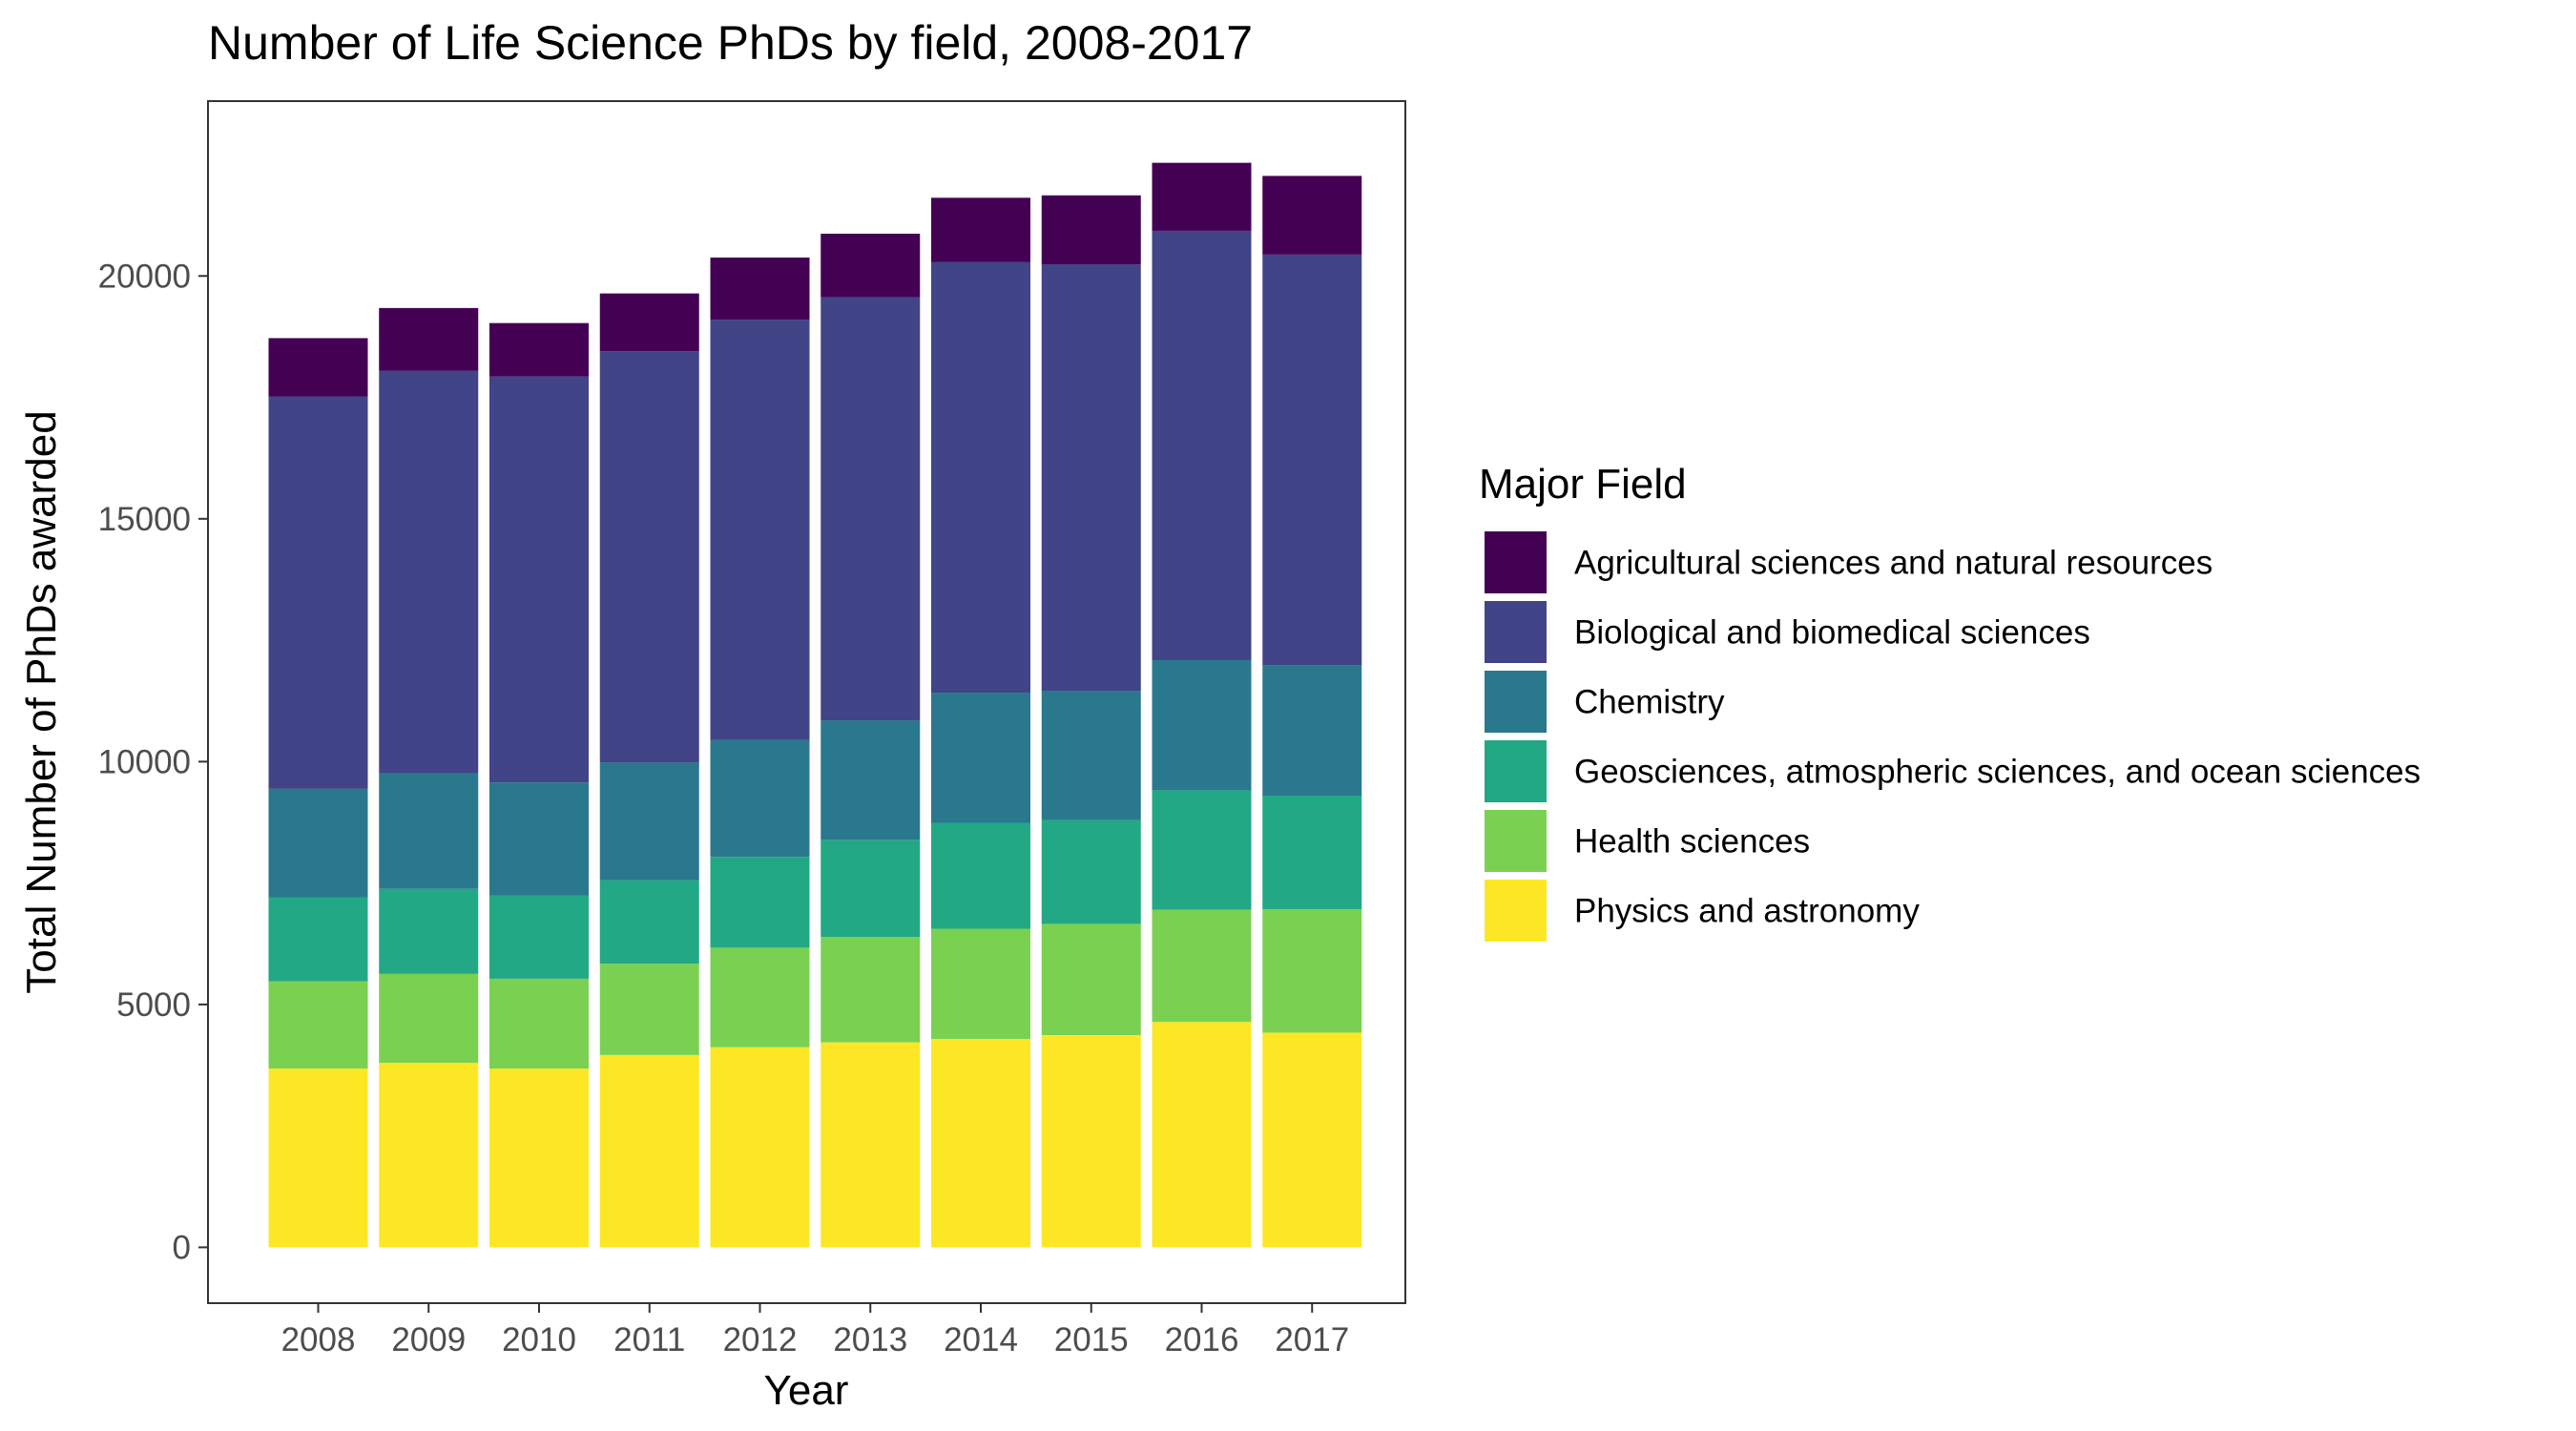 This screenshot has height=1431, width=2576. What do you see at coordinates (428, 1340) in the screenshot?
I see `x-tick-label: 2009` at bounding box center [428, 1340].